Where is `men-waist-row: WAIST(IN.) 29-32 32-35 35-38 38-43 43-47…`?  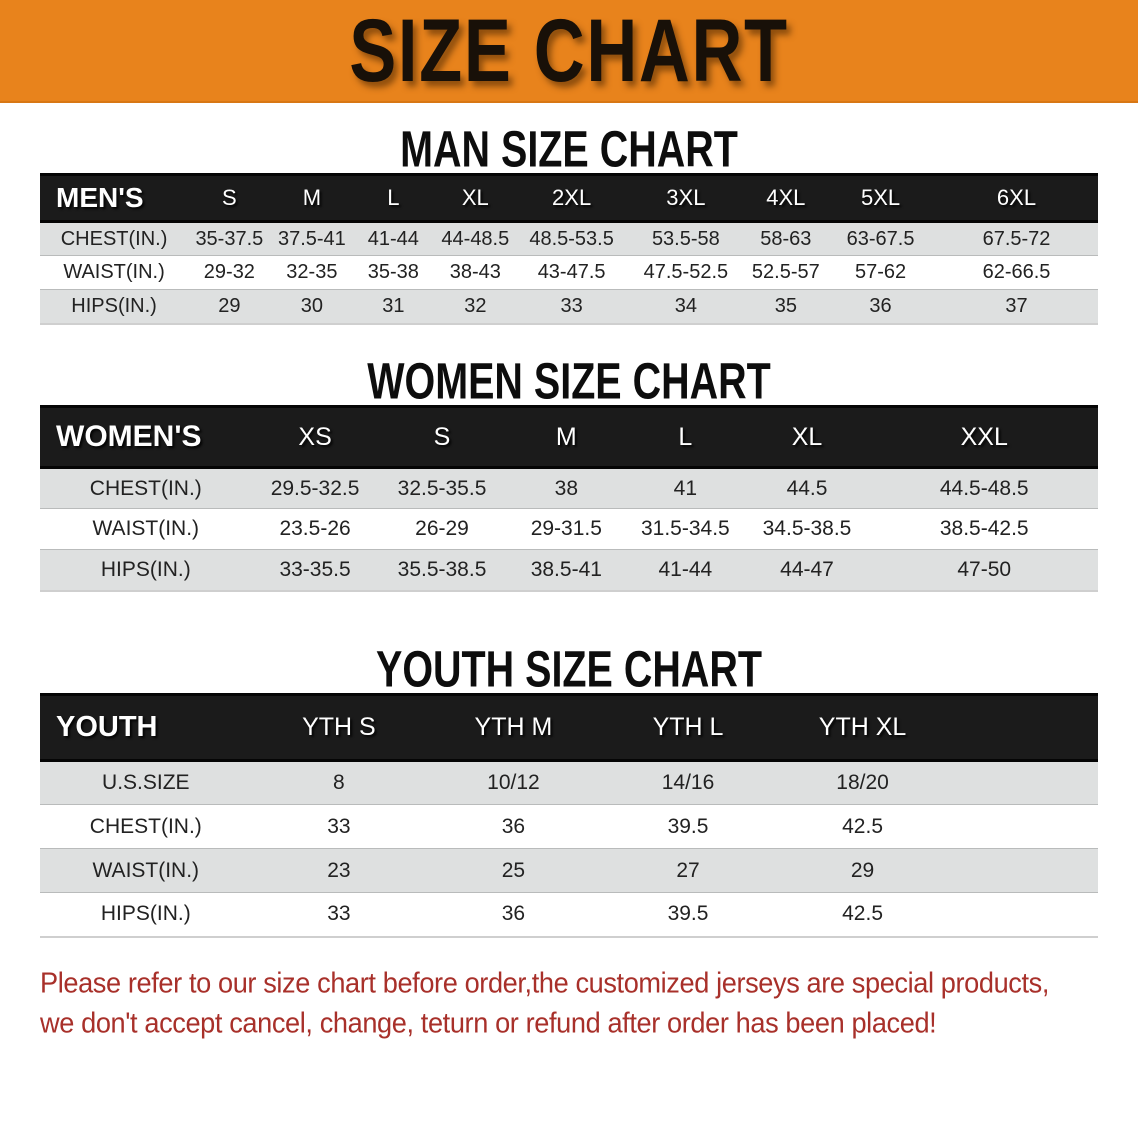 men-waist-row: WAIST(IN.) 29-32 32-35 35-38 38-43 43-47… is located at coordinates (569, 273).